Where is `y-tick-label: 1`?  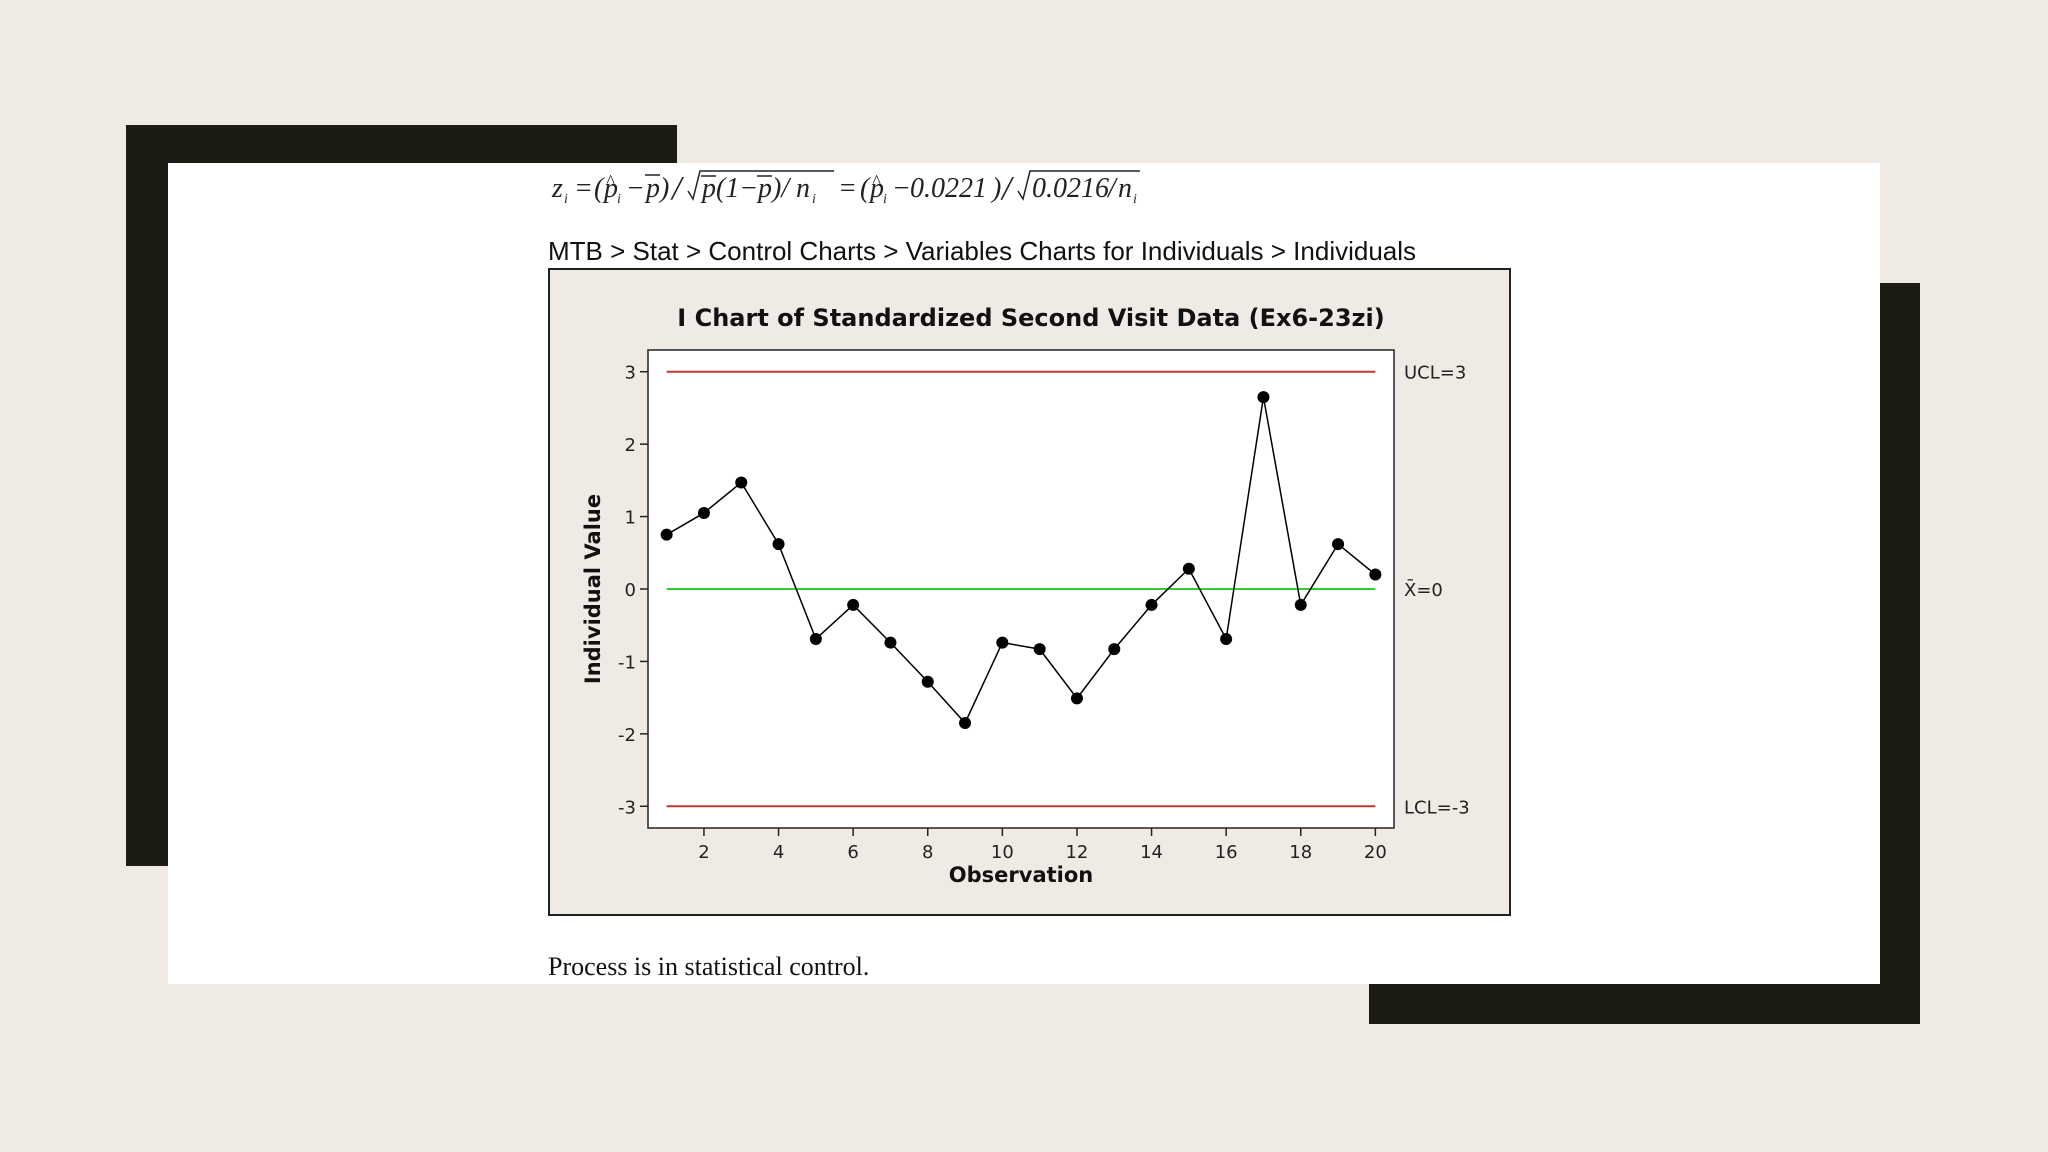
y-tick-label: 1 is located at coordinates (630, 518).